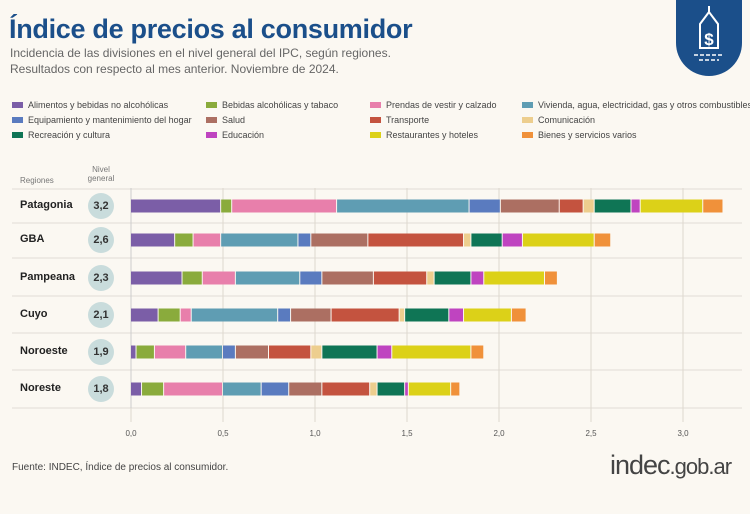  I want to click on legend-label: Restaurantes y hoteles, so click(432, 135).